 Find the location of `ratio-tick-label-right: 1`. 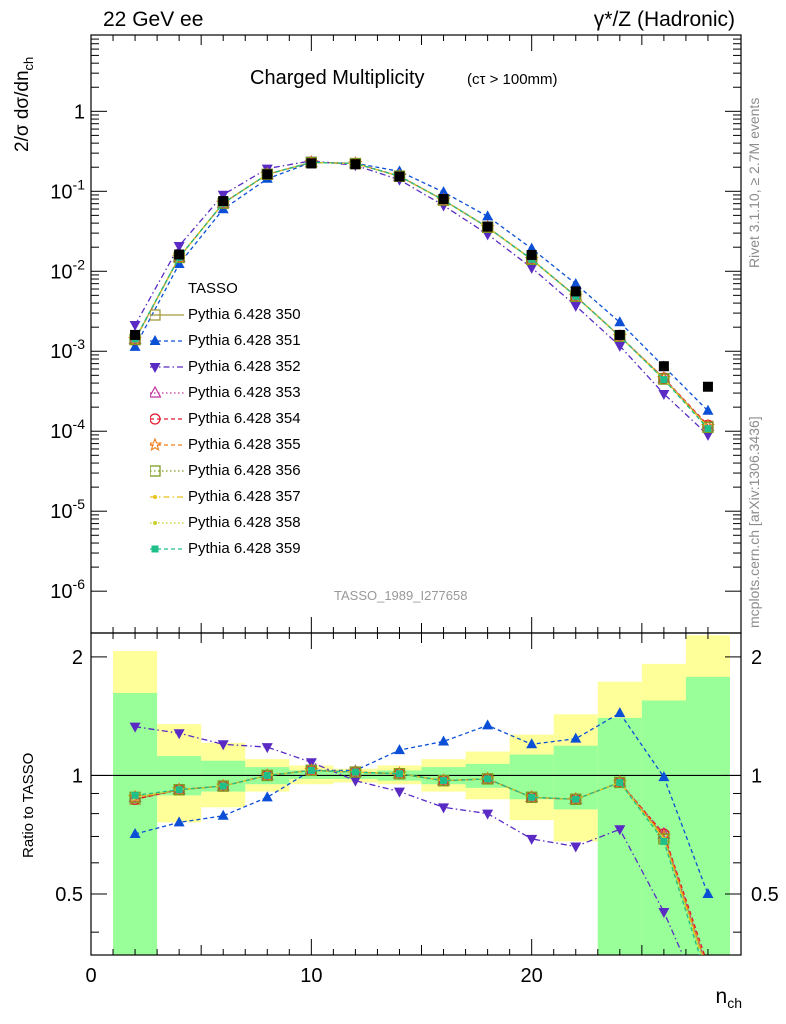

ratio-tick-label-right: 1 is located at coordinates (756, 776).